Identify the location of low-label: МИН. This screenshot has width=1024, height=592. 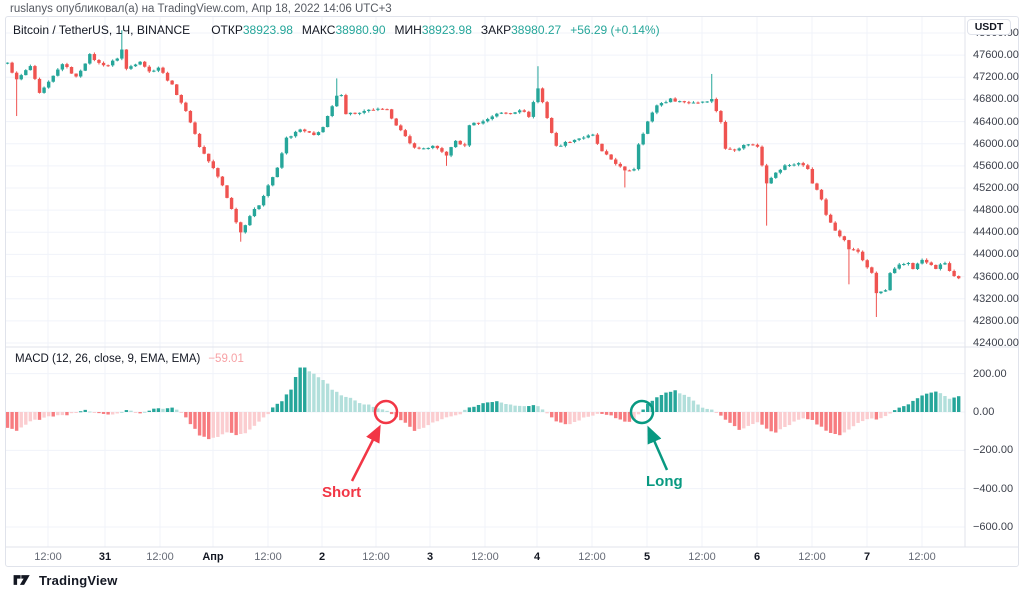
(408, 30).